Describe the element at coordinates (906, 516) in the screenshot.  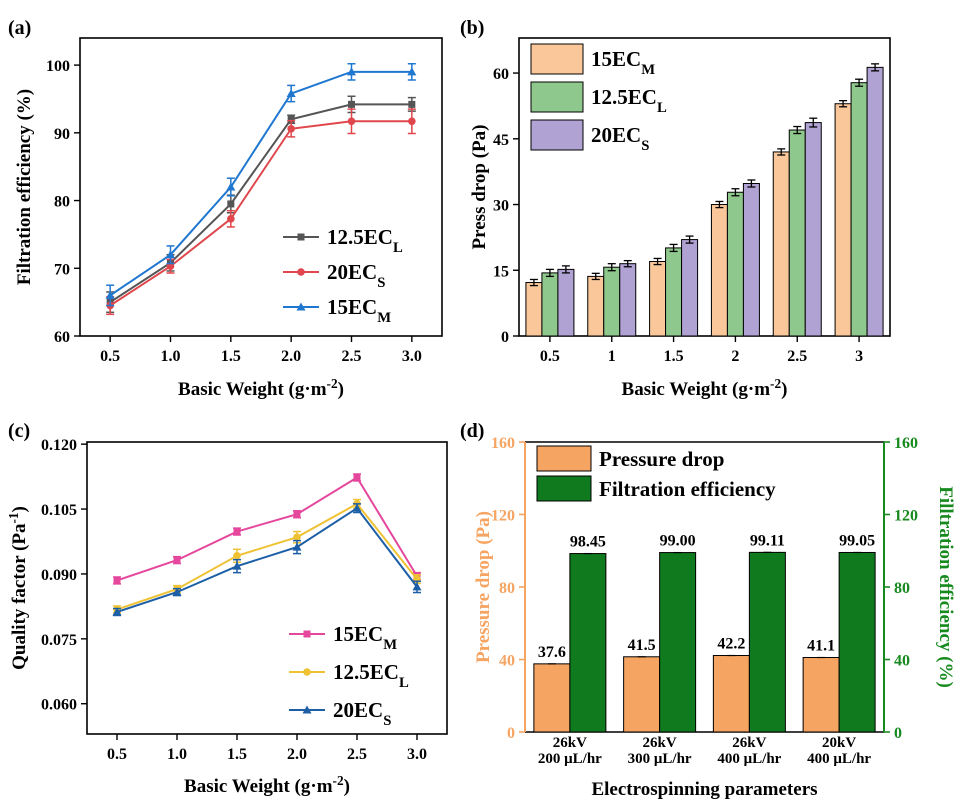
I see `y-tick-label-right: 120` at that location.